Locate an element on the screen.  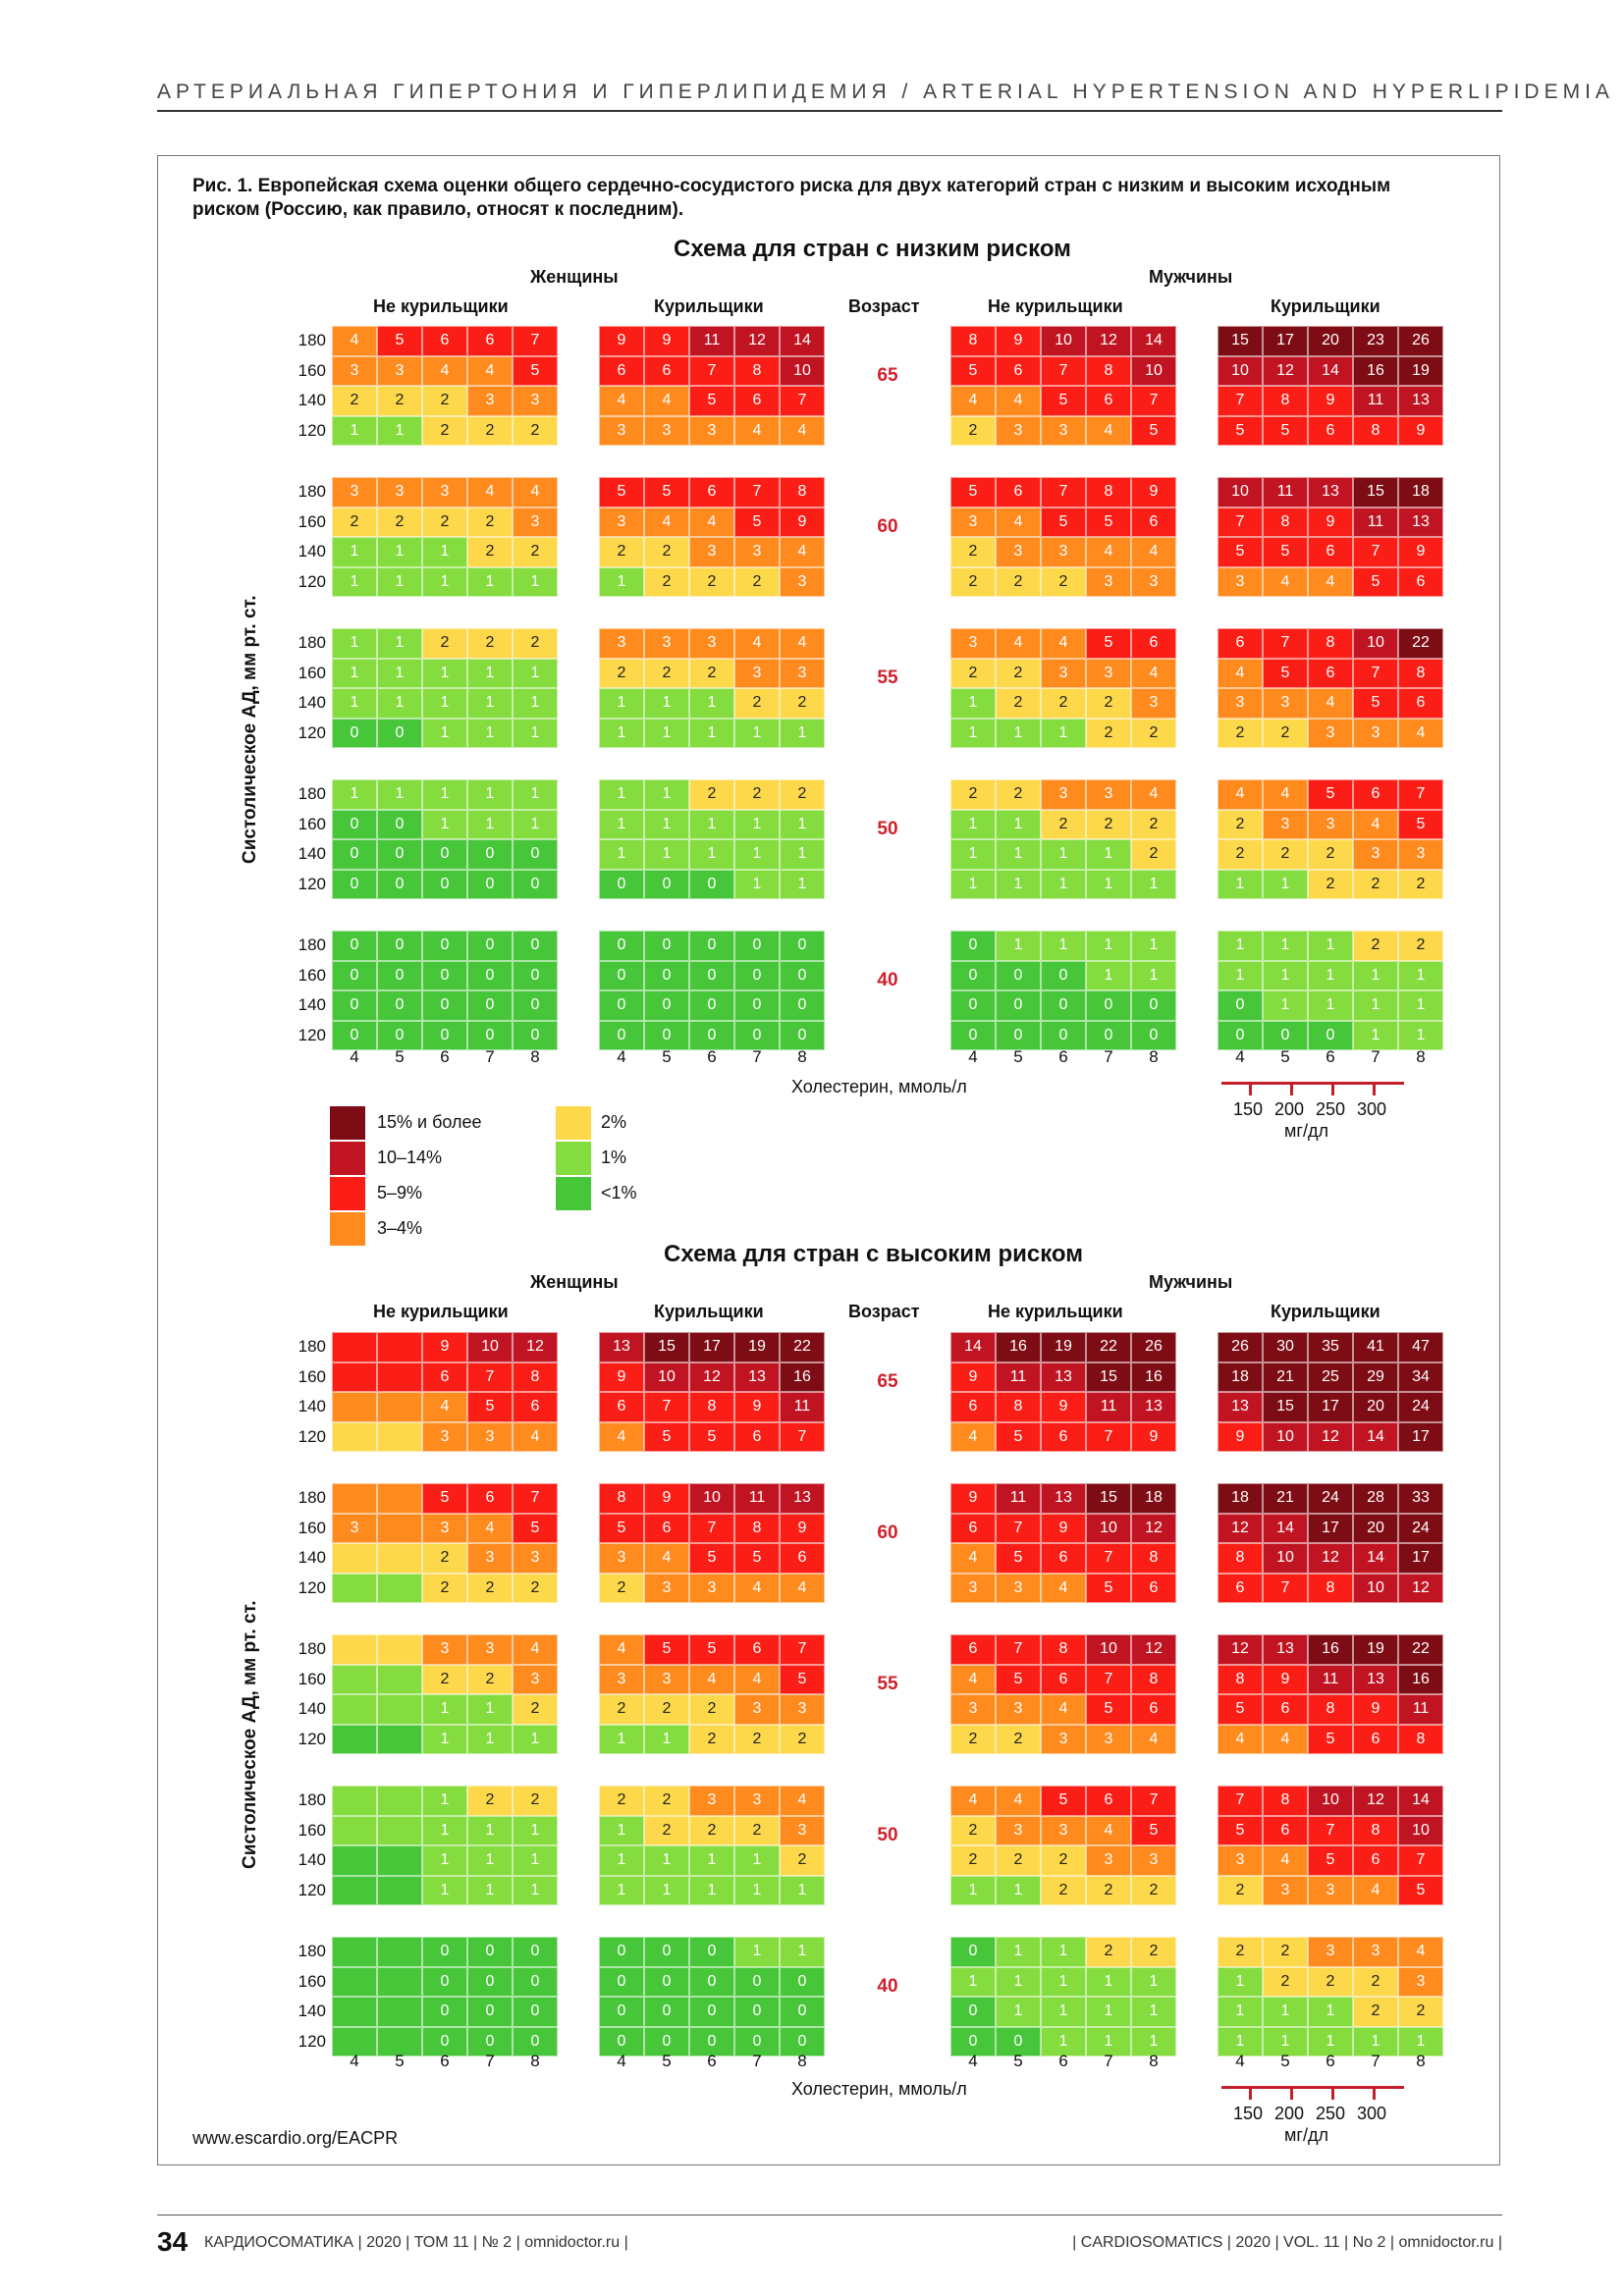
sbp-tick: 140 is located at coordinates (312, 1558).